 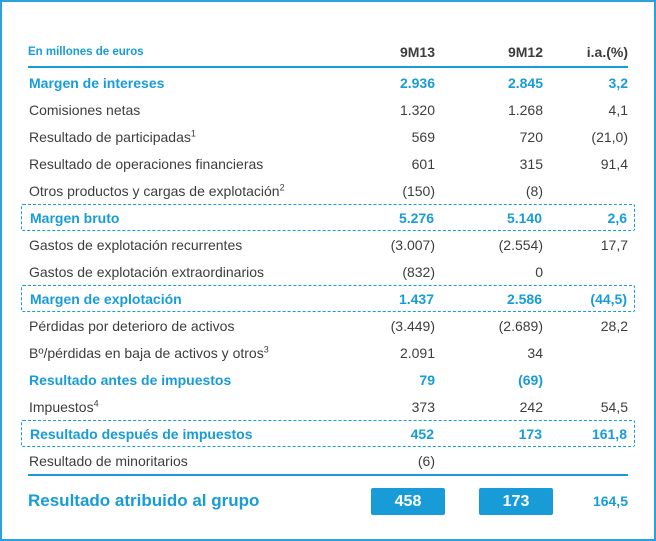 I want to click on row-value: 28,2, so click(x=614, y=325).